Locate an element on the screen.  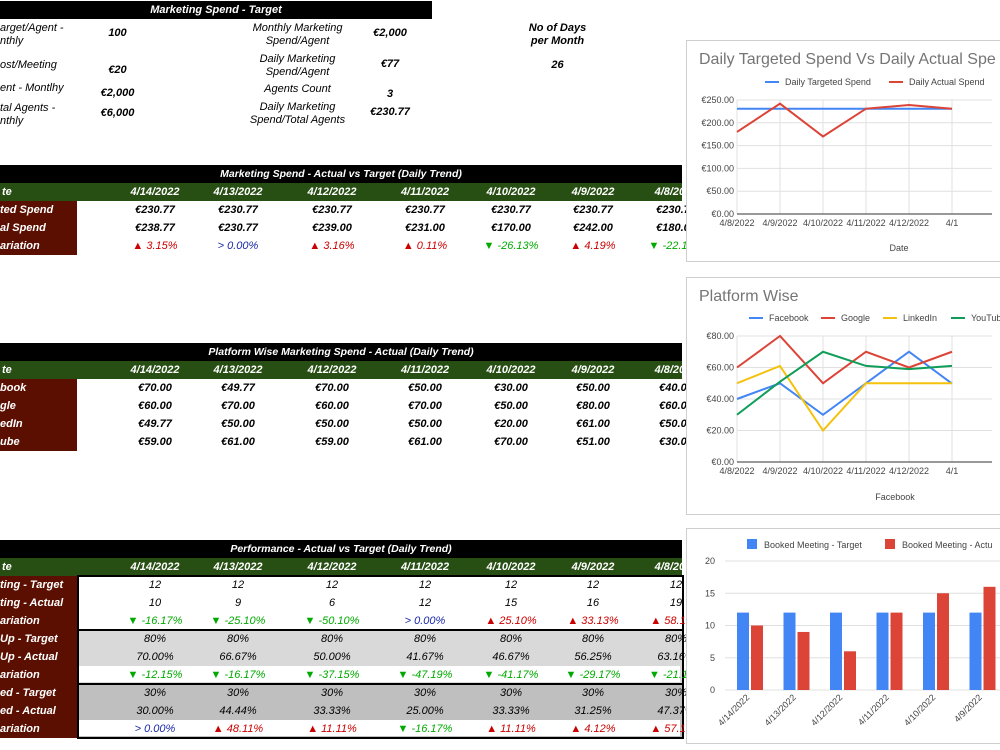
table-cell: ▲ 33.13% is located at coordinates (593, 621).